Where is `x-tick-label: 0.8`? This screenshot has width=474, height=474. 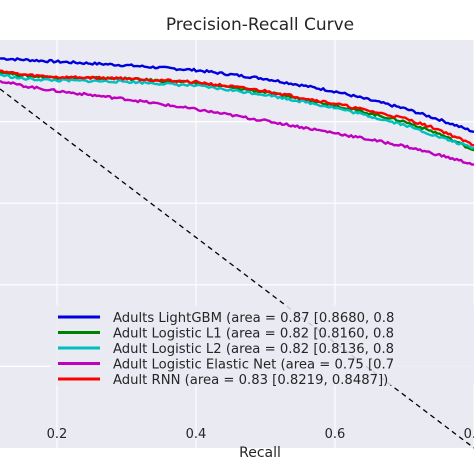
x-tick-label: 0.8 is located at coordinates (469, 434).